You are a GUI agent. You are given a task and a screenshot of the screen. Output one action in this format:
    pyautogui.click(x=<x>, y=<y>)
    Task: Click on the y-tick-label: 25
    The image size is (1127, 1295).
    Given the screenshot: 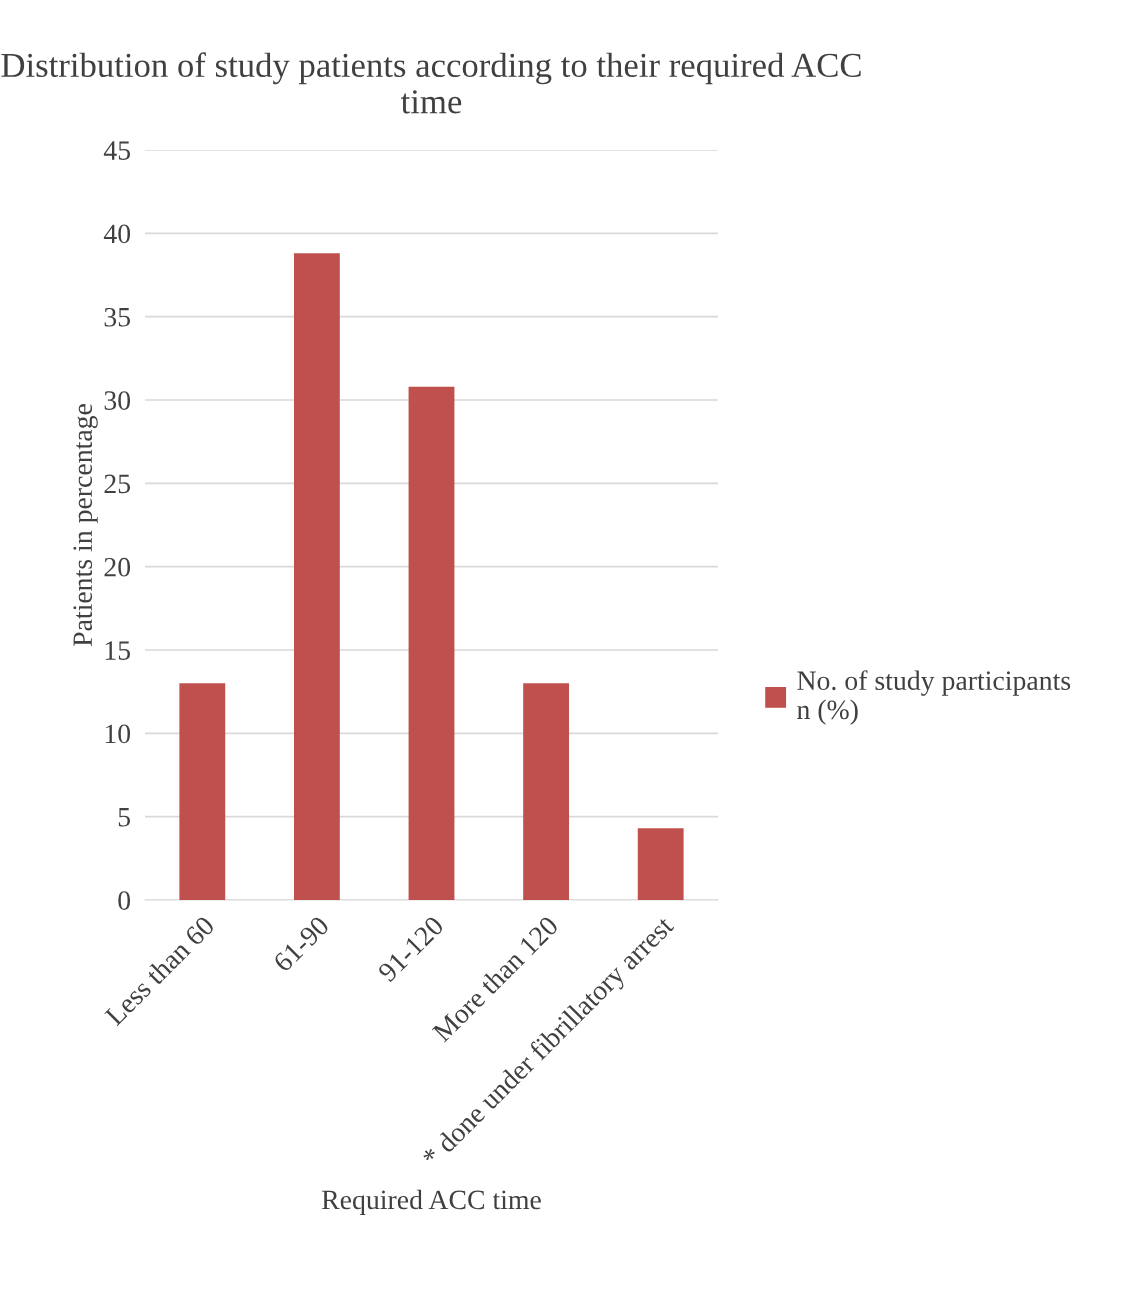 What is the action you would take?
    pyautogui.click(x=117, y=484)
    